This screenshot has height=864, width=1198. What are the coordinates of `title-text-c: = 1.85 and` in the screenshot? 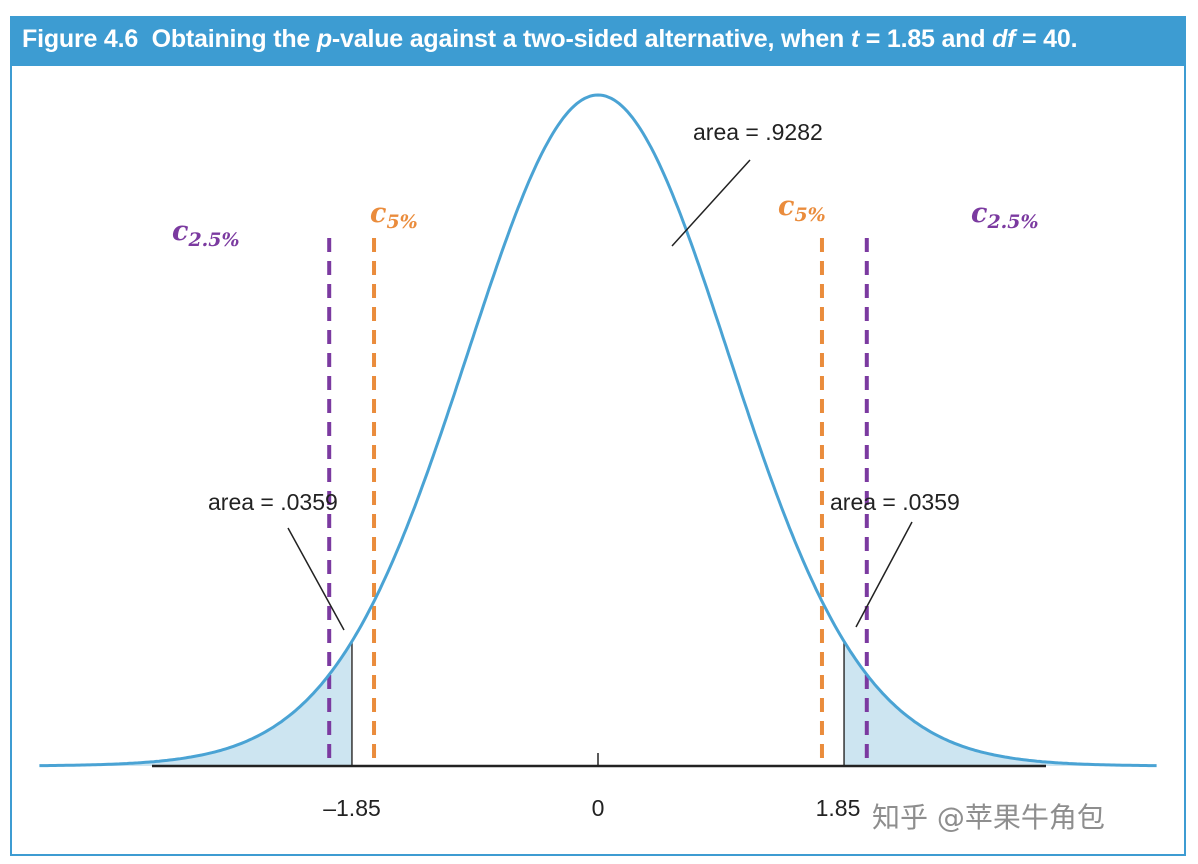 It's located at (925, 39).